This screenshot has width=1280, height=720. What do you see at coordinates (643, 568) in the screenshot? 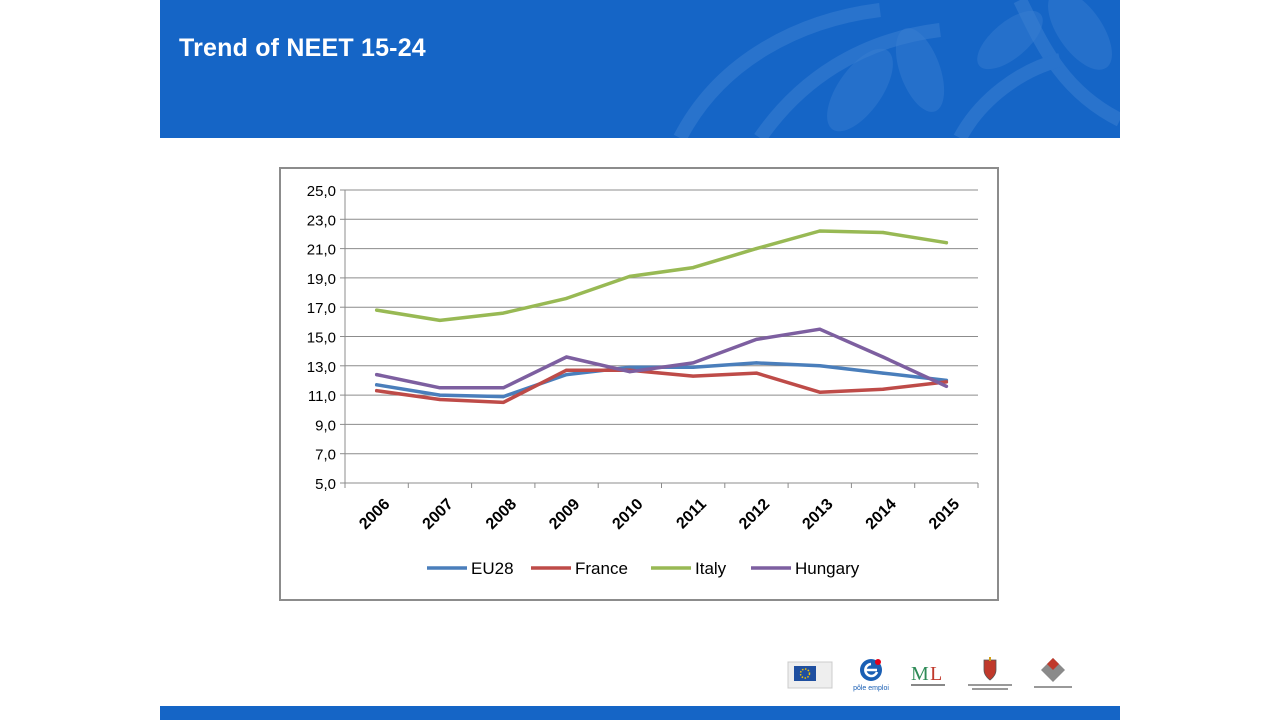
I see `chart-legend: EU28 France Italy Hungary` at bounding box center [643, 568].